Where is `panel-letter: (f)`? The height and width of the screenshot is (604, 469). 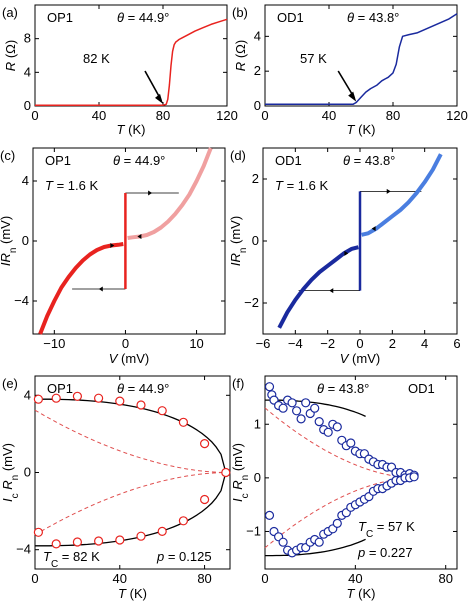 panel-letter: (f) is located at coordinates (238, 383).